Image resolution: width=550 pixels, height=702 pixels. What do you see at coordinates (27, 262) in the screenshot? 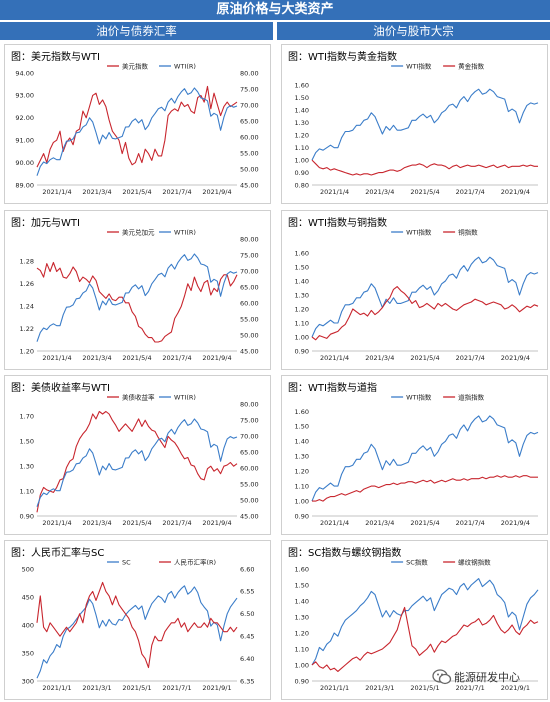
I see `y-tick-label: 1.28` at bounding box center [27, 262].